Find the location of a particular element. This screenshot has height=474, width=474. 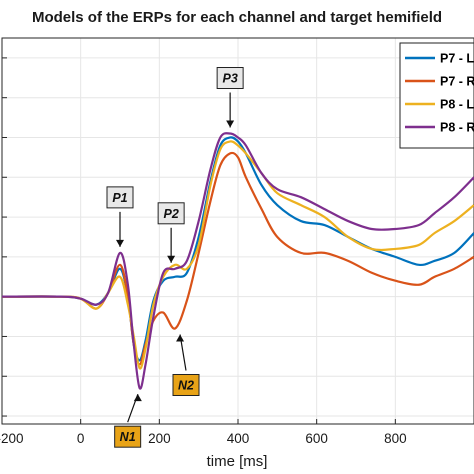

legend: P7 - L P7 - R P8 - L P8 - R is located at coordinates (436, 95).